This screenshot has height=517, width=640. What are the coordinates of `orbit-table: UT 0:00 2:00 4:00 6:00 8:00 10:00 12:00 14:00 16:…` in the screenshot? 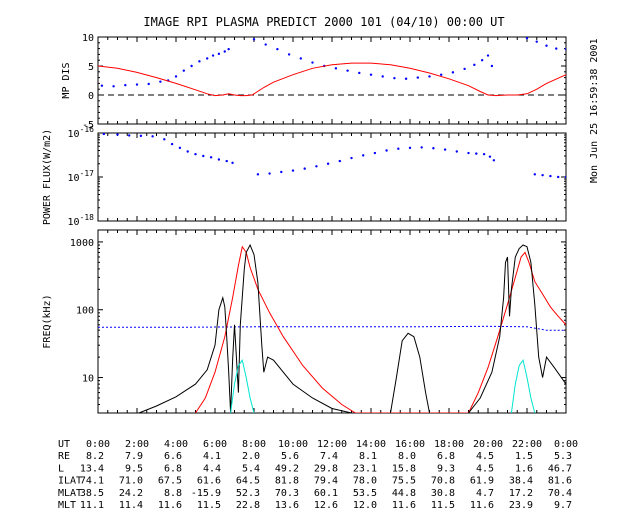 It's located at (318, 475).